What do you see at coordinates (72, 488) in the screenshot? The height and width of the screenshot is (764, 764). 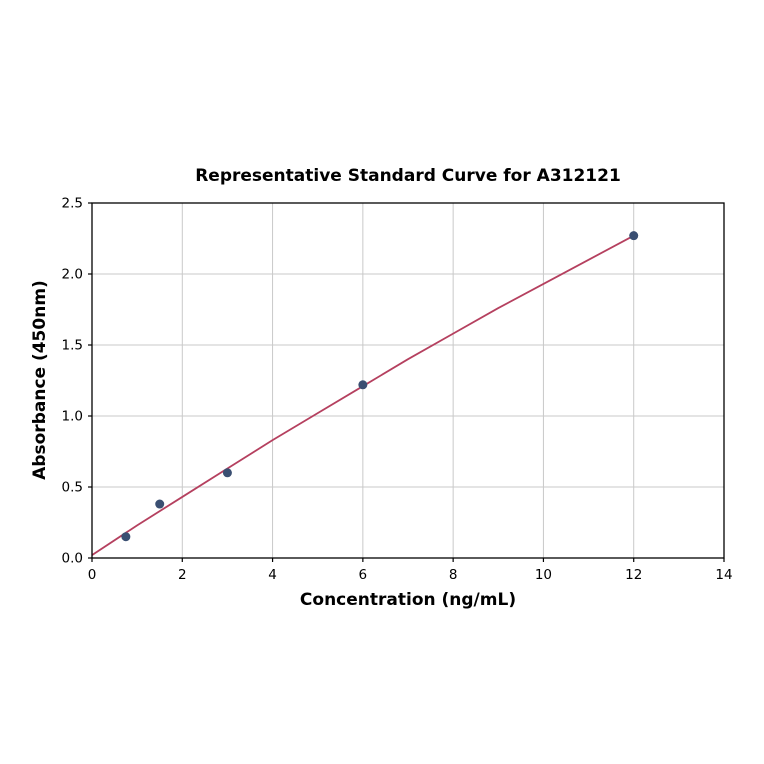 I see `y-tick-label: 0.5` at bounding box center [72, 488].